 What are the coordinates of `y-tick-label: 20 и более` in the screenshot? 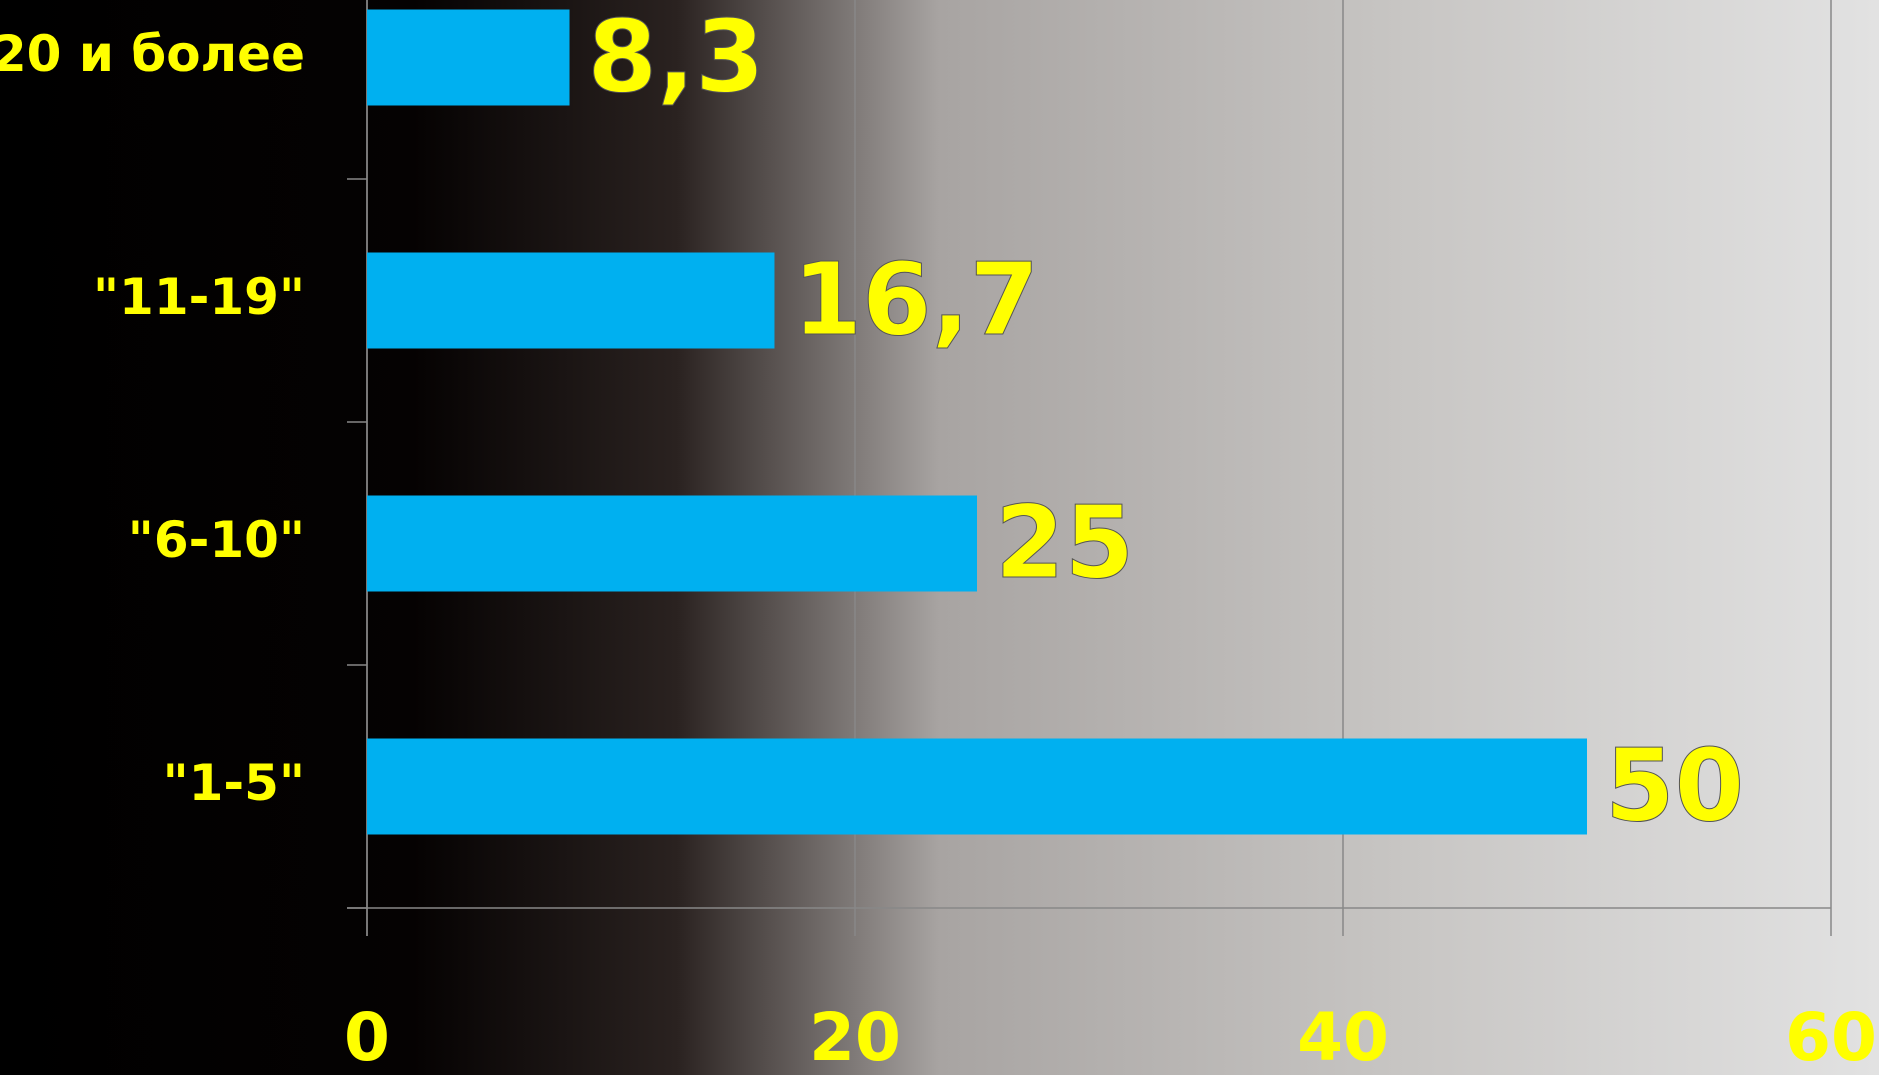 It's located at (152, 54).